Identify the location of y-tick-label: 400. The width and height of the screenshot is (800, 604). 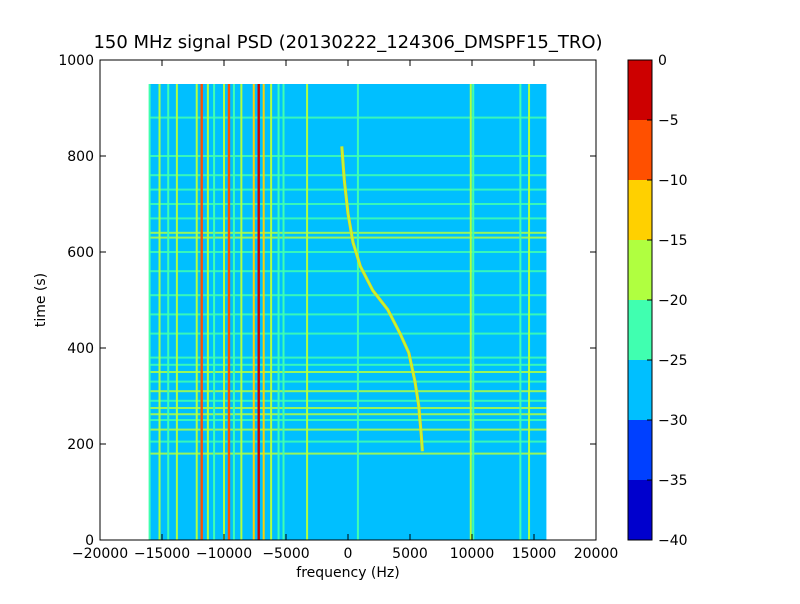
(80, 349).